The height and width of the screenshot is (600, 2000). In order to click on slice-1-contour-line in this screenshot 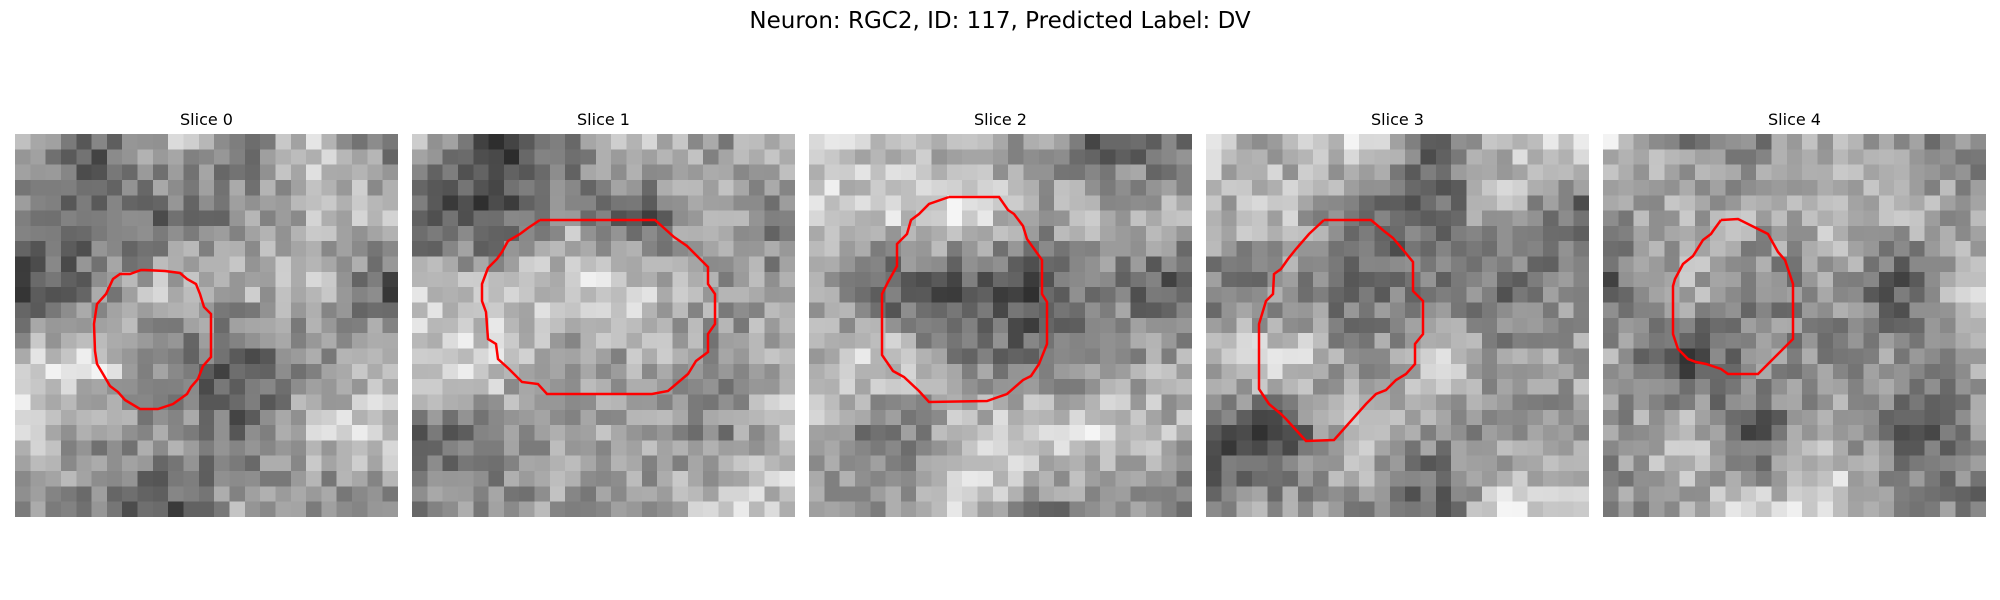, I will do `click(598, 307)`.